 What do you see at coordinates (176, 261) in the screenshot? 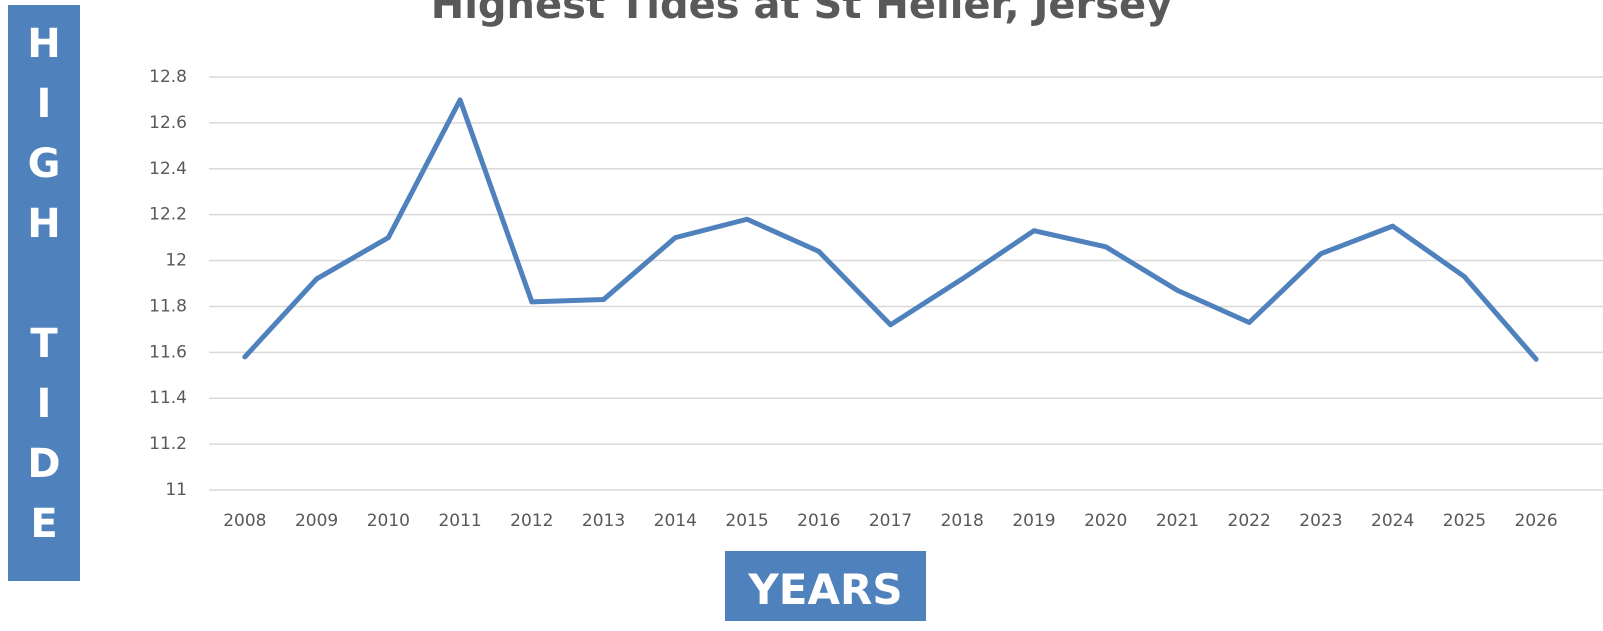
I see `y-tick-label: 12` at bounding box center [176, 261].